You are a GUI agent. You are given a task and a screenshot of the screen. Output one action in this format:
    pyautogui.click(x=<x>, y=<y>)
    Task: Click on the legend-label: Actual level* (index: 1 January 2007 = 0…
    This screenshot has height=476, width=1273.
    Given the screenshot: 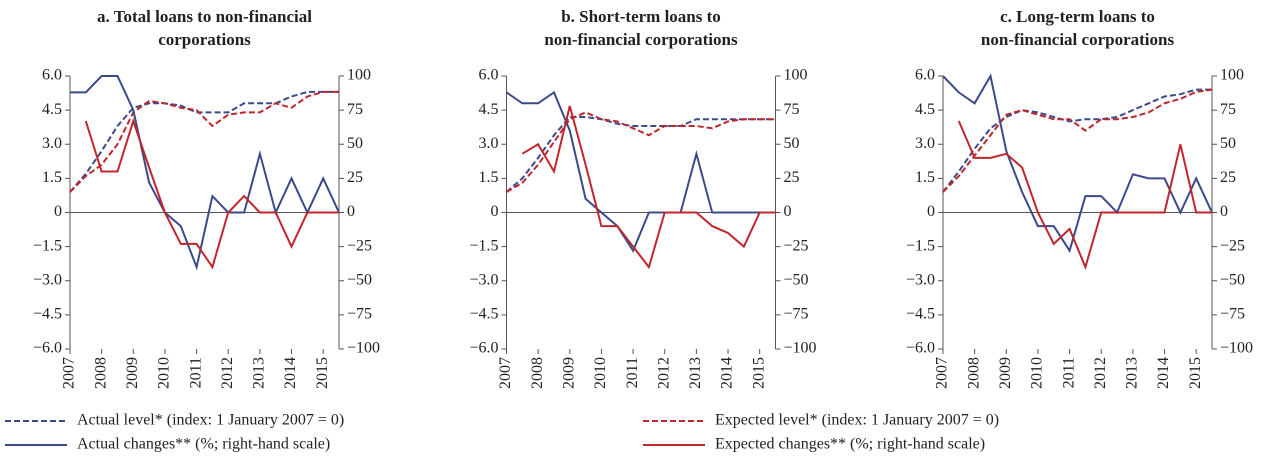 What is the action you would take?
    pyautogui.click(x=210, y=420)
    